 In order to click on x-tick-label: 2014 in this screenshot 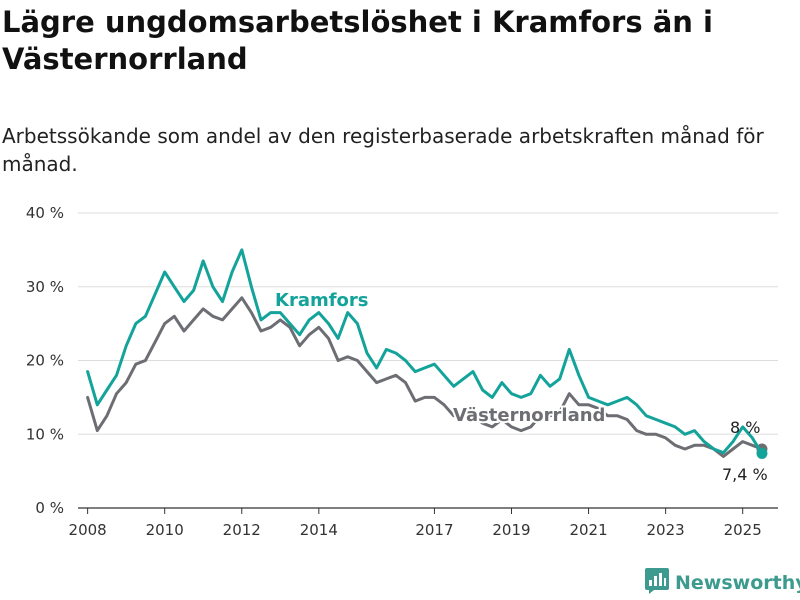, I will do `click(319, 530)`.